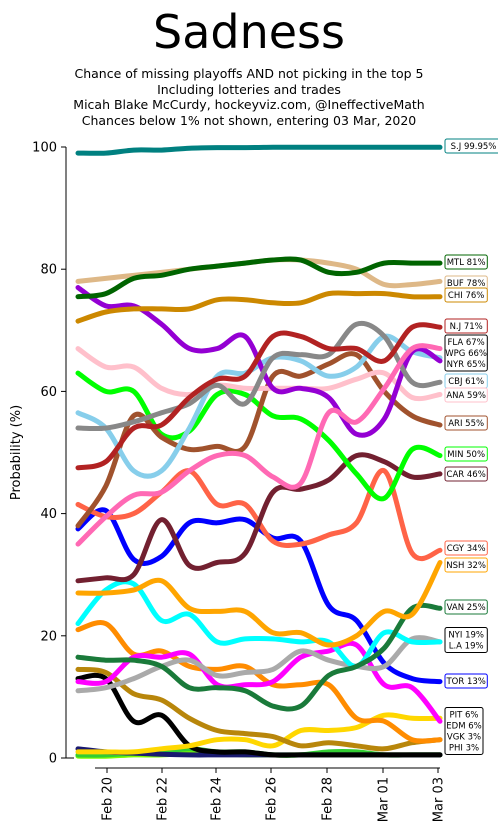 This screenshot has width=498, height=827. I want to click on y-tick-label: 40, so click(48, 514).